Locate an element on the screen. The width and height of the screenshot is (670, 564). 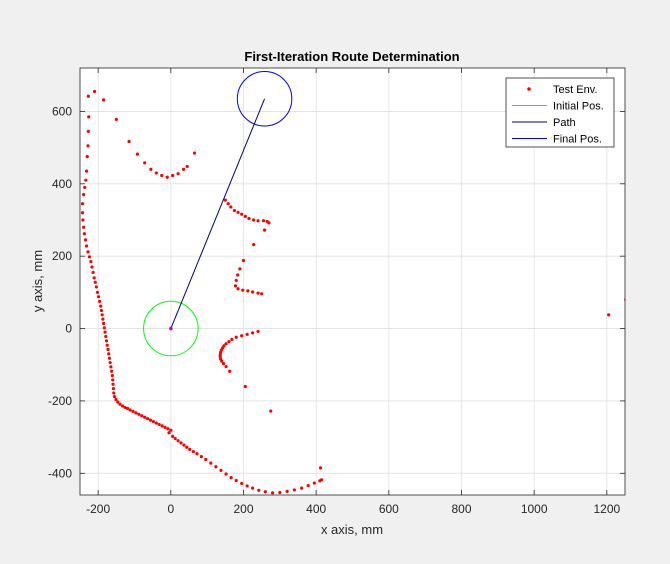
x-tick-label: -200 is located at coordinates (98, 509).